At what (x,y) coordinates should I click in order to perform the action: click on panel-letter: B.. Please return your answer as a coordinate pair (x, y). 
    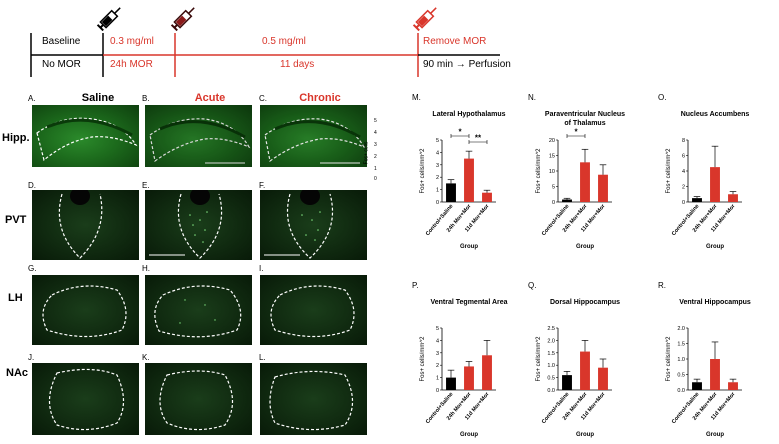
    Looking at the image, I should click on (146, 98).